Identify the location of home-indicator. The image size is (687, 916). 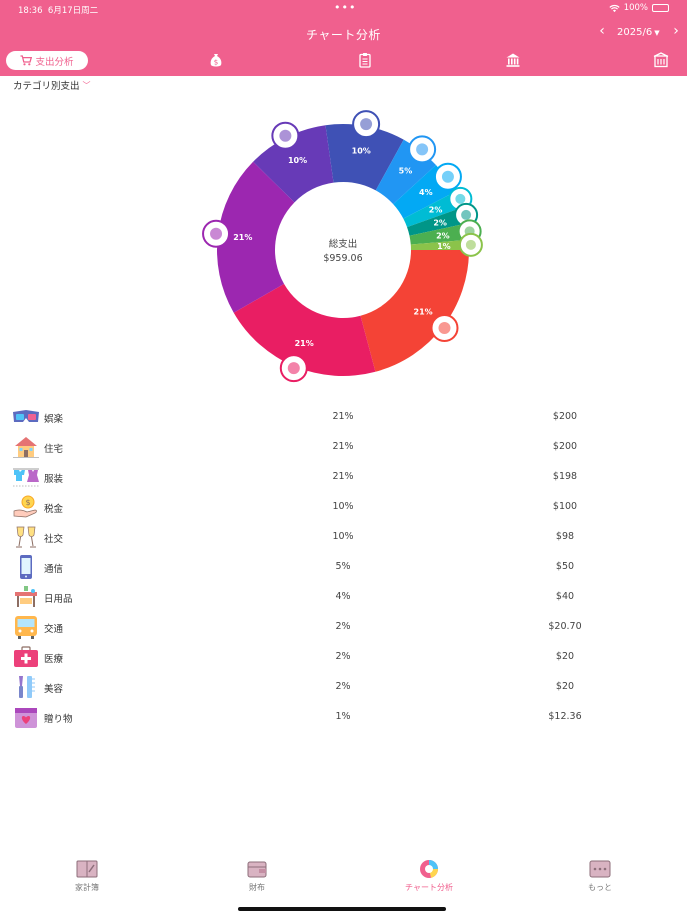
(342, 909).